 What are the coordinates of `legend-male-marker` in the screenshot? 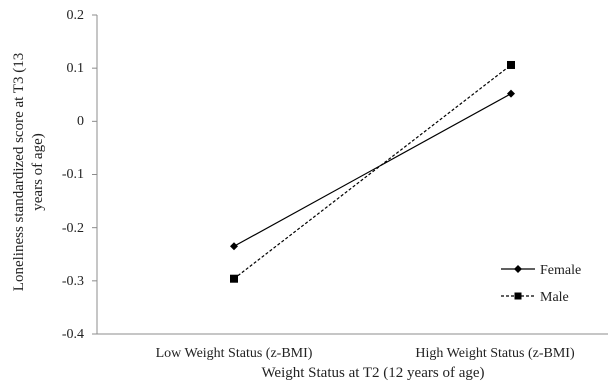 It's located at (518, 296).